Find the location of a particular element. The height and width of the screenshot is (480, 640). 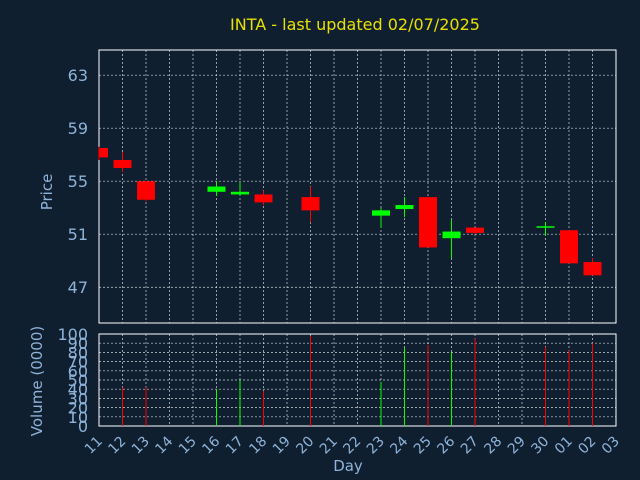

price-tick-label: 47 is located at coordinates (78, 287).